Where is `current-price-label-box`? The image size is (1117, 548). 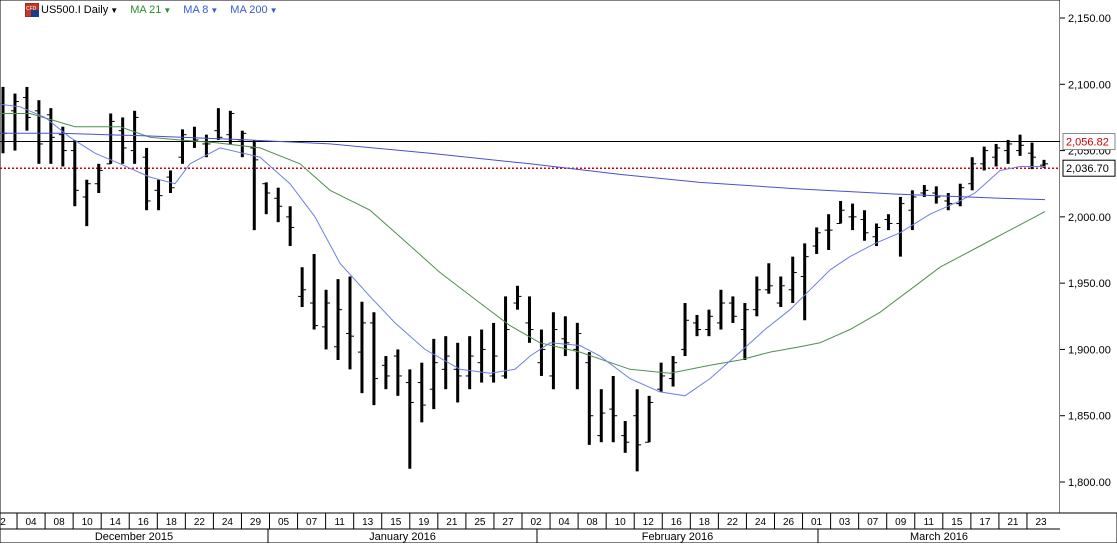
current-price-label-box is located at coordinates (1089, 168).